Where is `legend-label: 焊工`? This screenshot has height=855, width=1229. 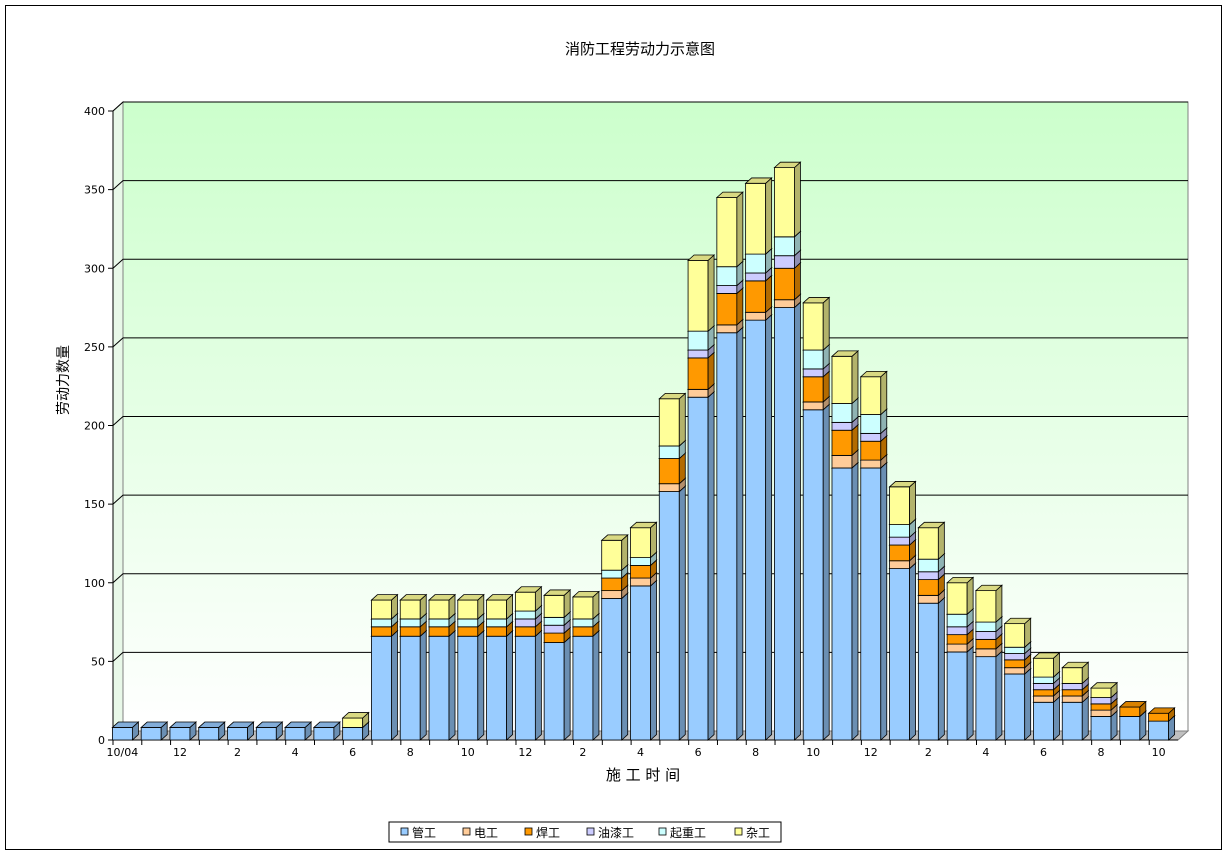
legend-label: 焊工 is located at coordinates (548, 832).